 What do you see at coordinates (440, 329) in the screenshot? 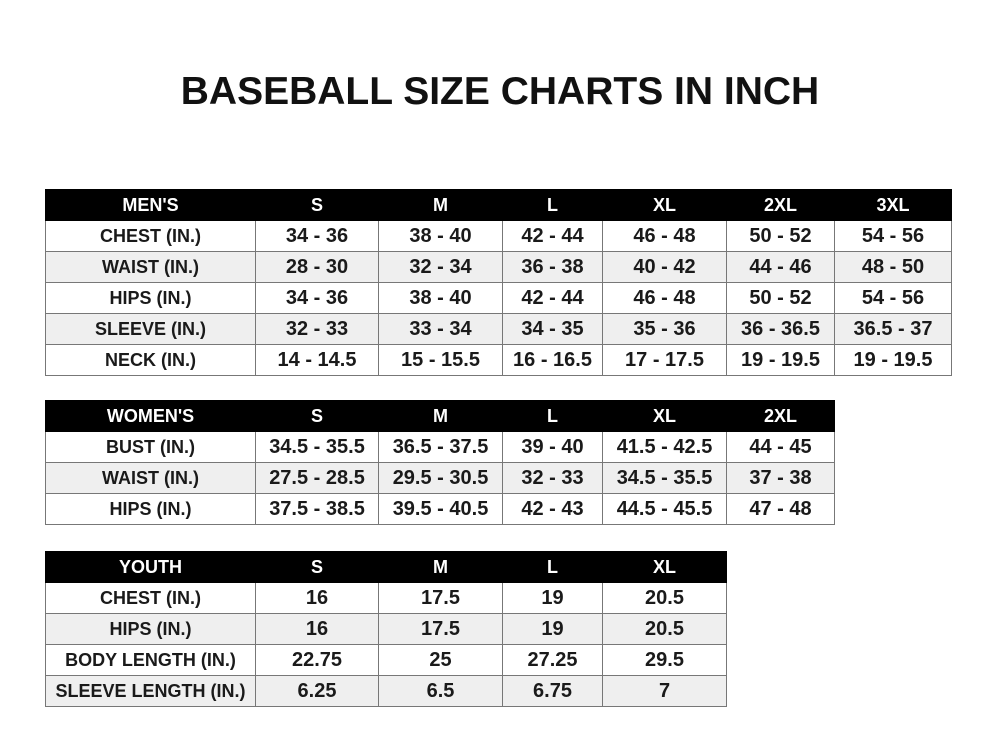
I see `size-value-cell: 33 - 34` at bounding box center [440, 329].